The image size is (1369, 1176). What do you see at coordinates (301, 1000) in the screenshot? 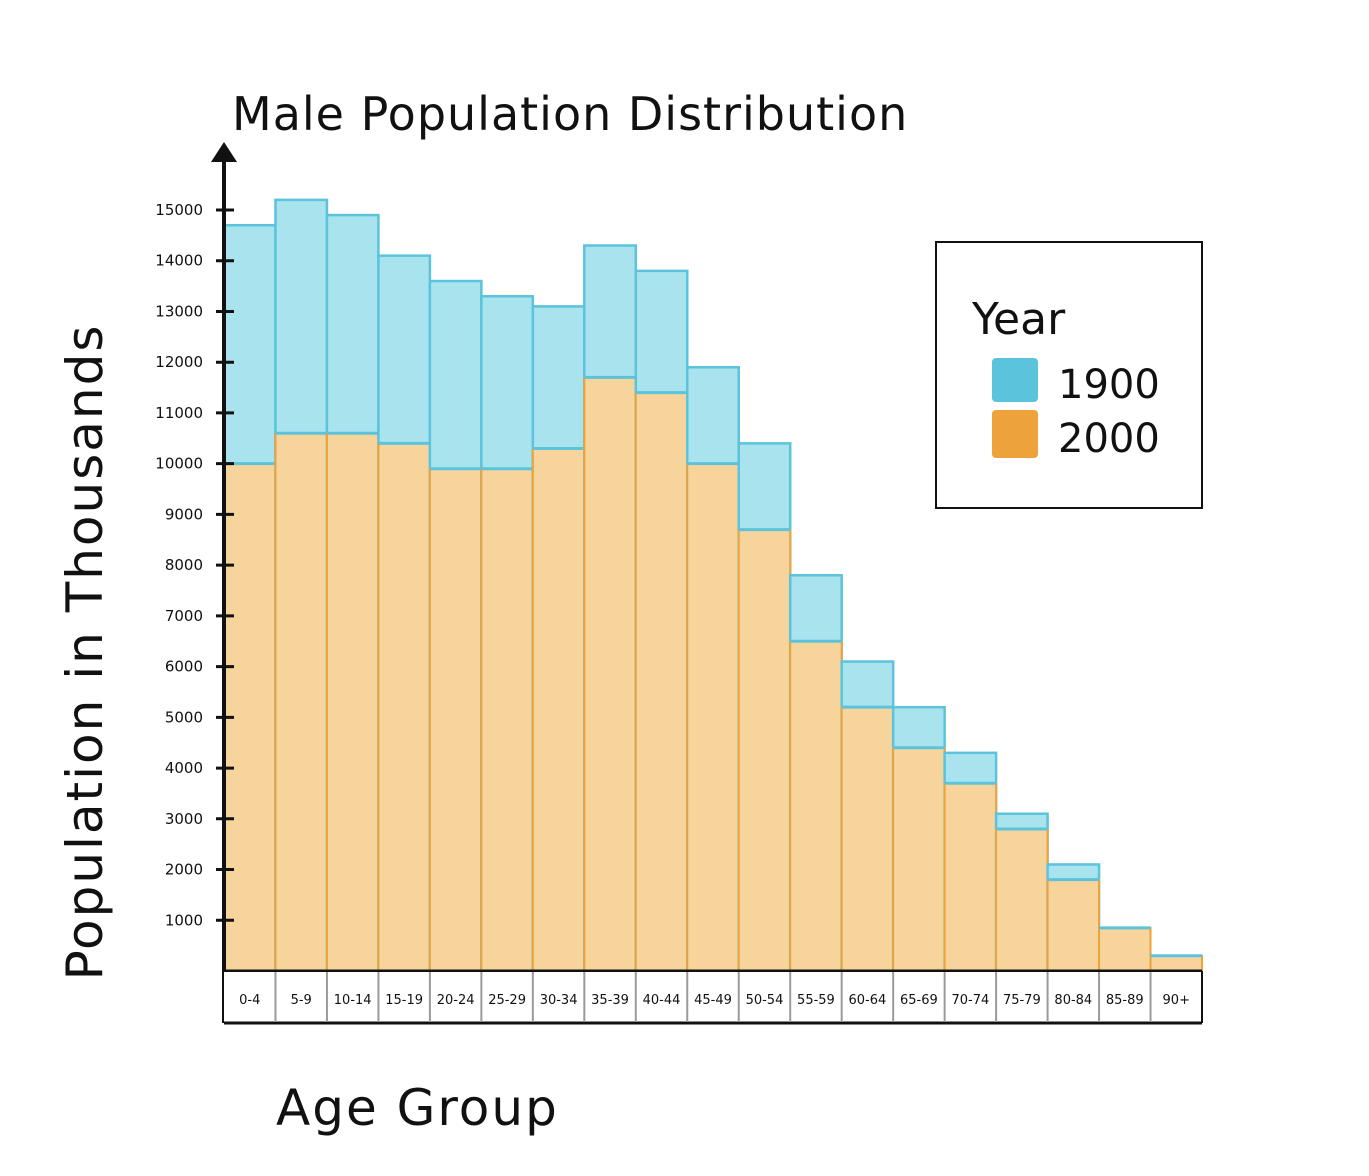
I see `x-tick-label-5-9: 5-9` at bounding box center [301, 1000].